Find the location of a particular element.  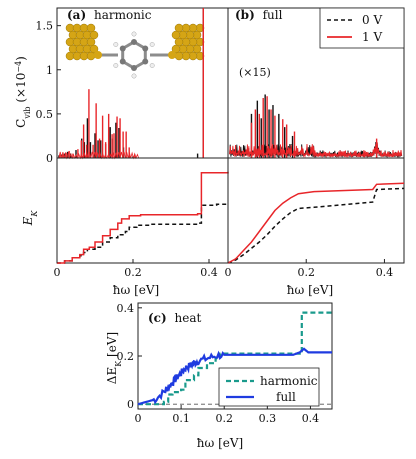

panel-c-legend-label-full: full is located at coordinates (286, 397).